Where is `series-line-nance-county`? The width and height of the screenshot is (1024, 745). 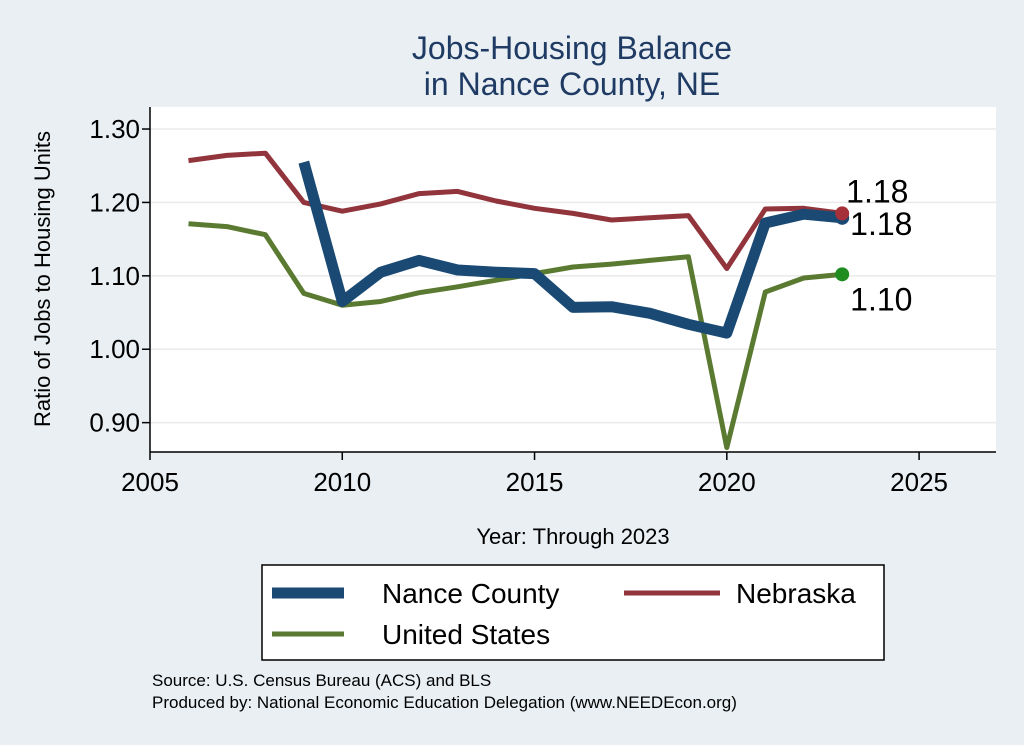 series-line-nance-county is located at coordinates (570, 249).